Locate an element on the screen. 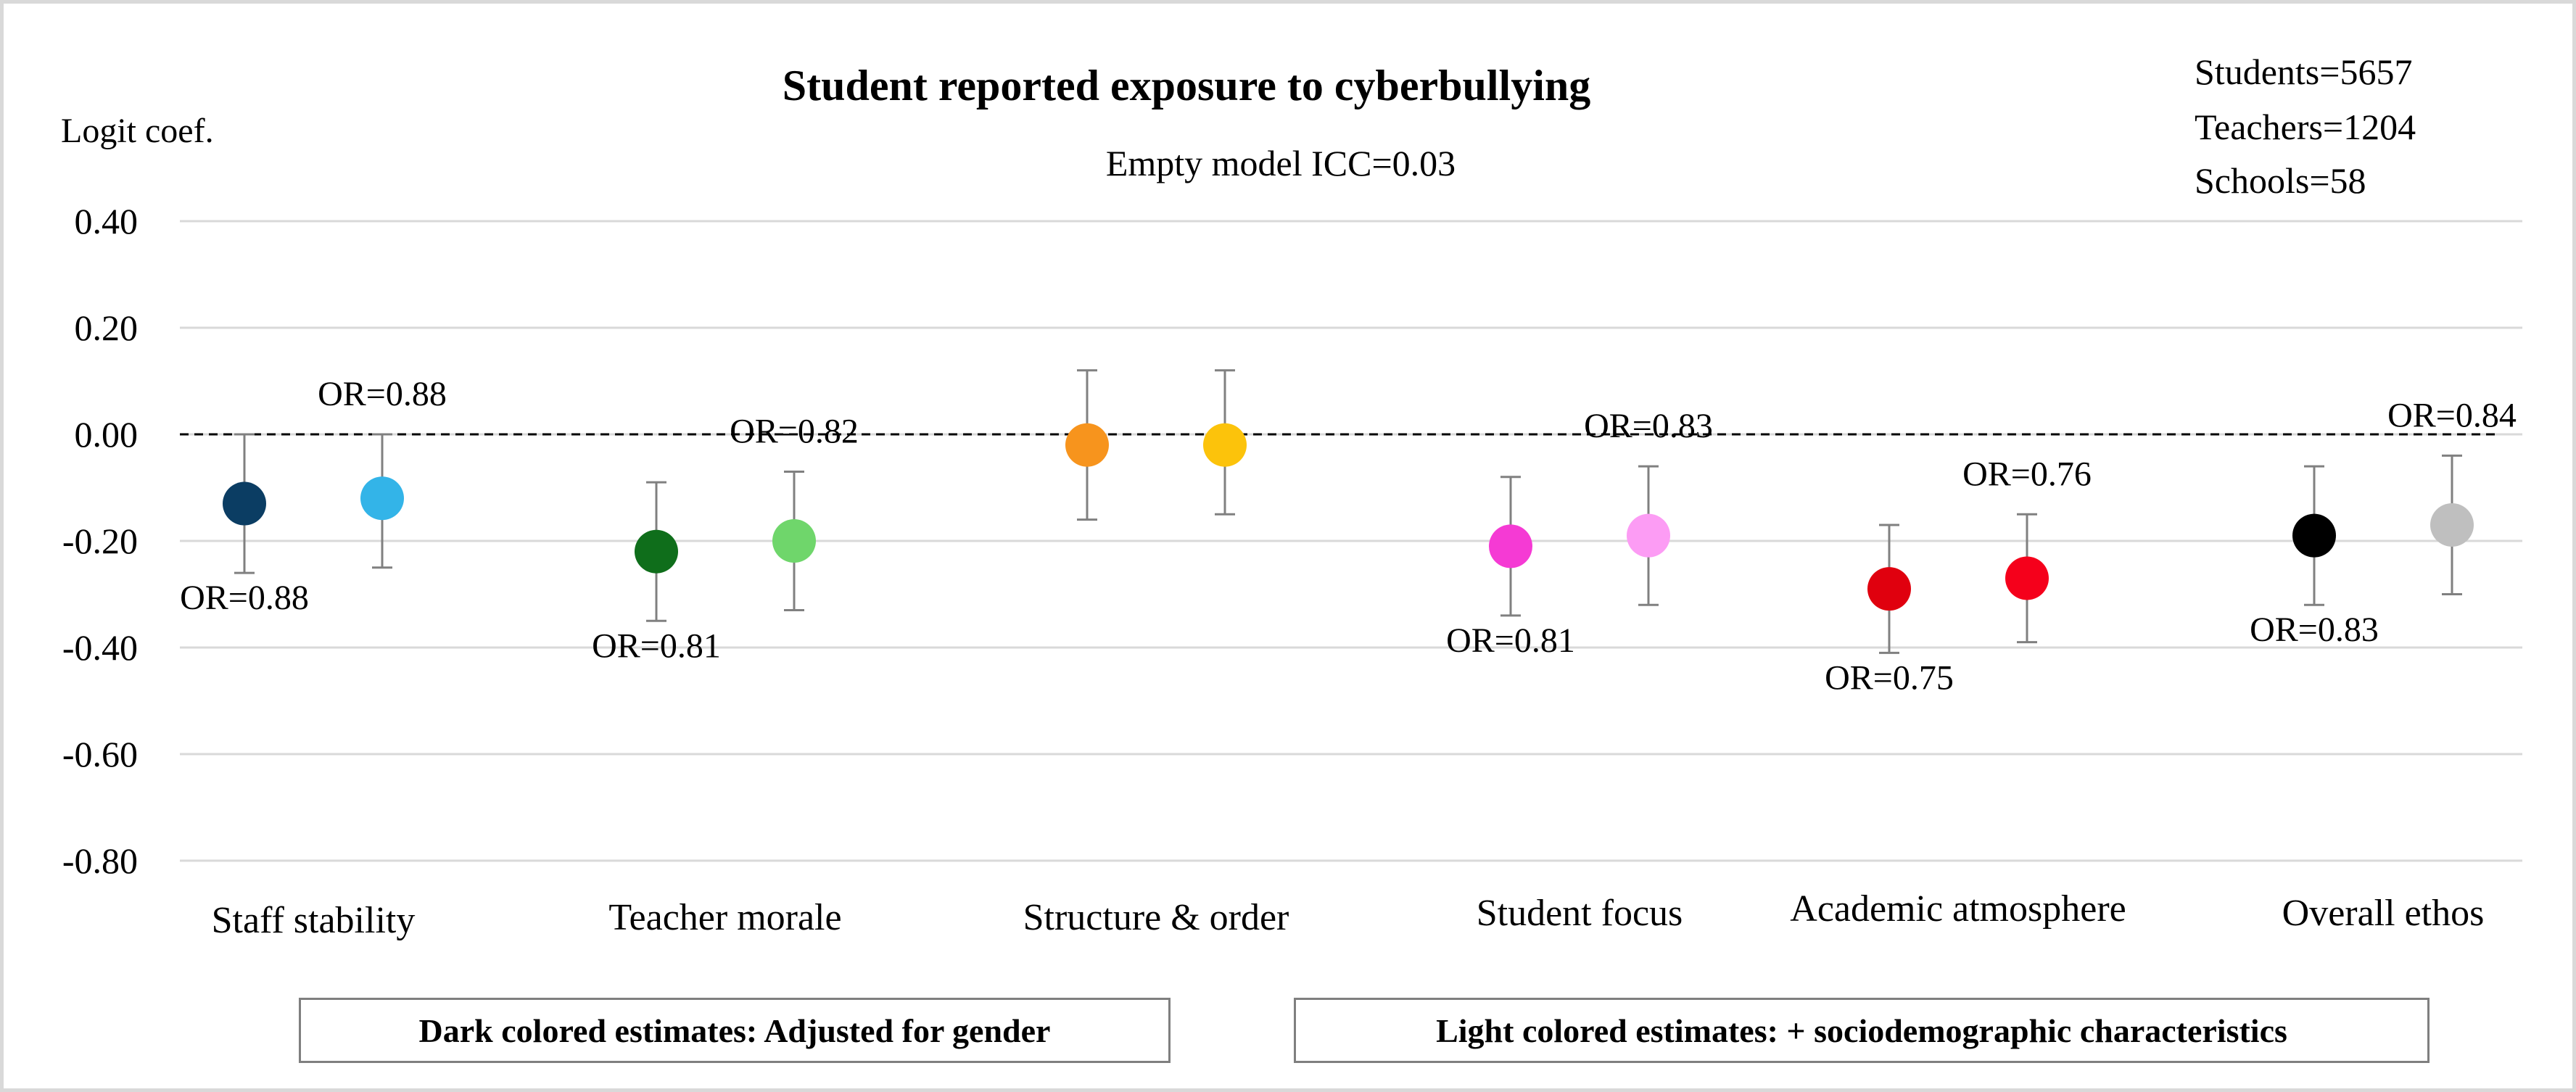 This screenshot has width=2576, height=1092. y-tick-label: -0.20 is located at coordinates (100, 541).